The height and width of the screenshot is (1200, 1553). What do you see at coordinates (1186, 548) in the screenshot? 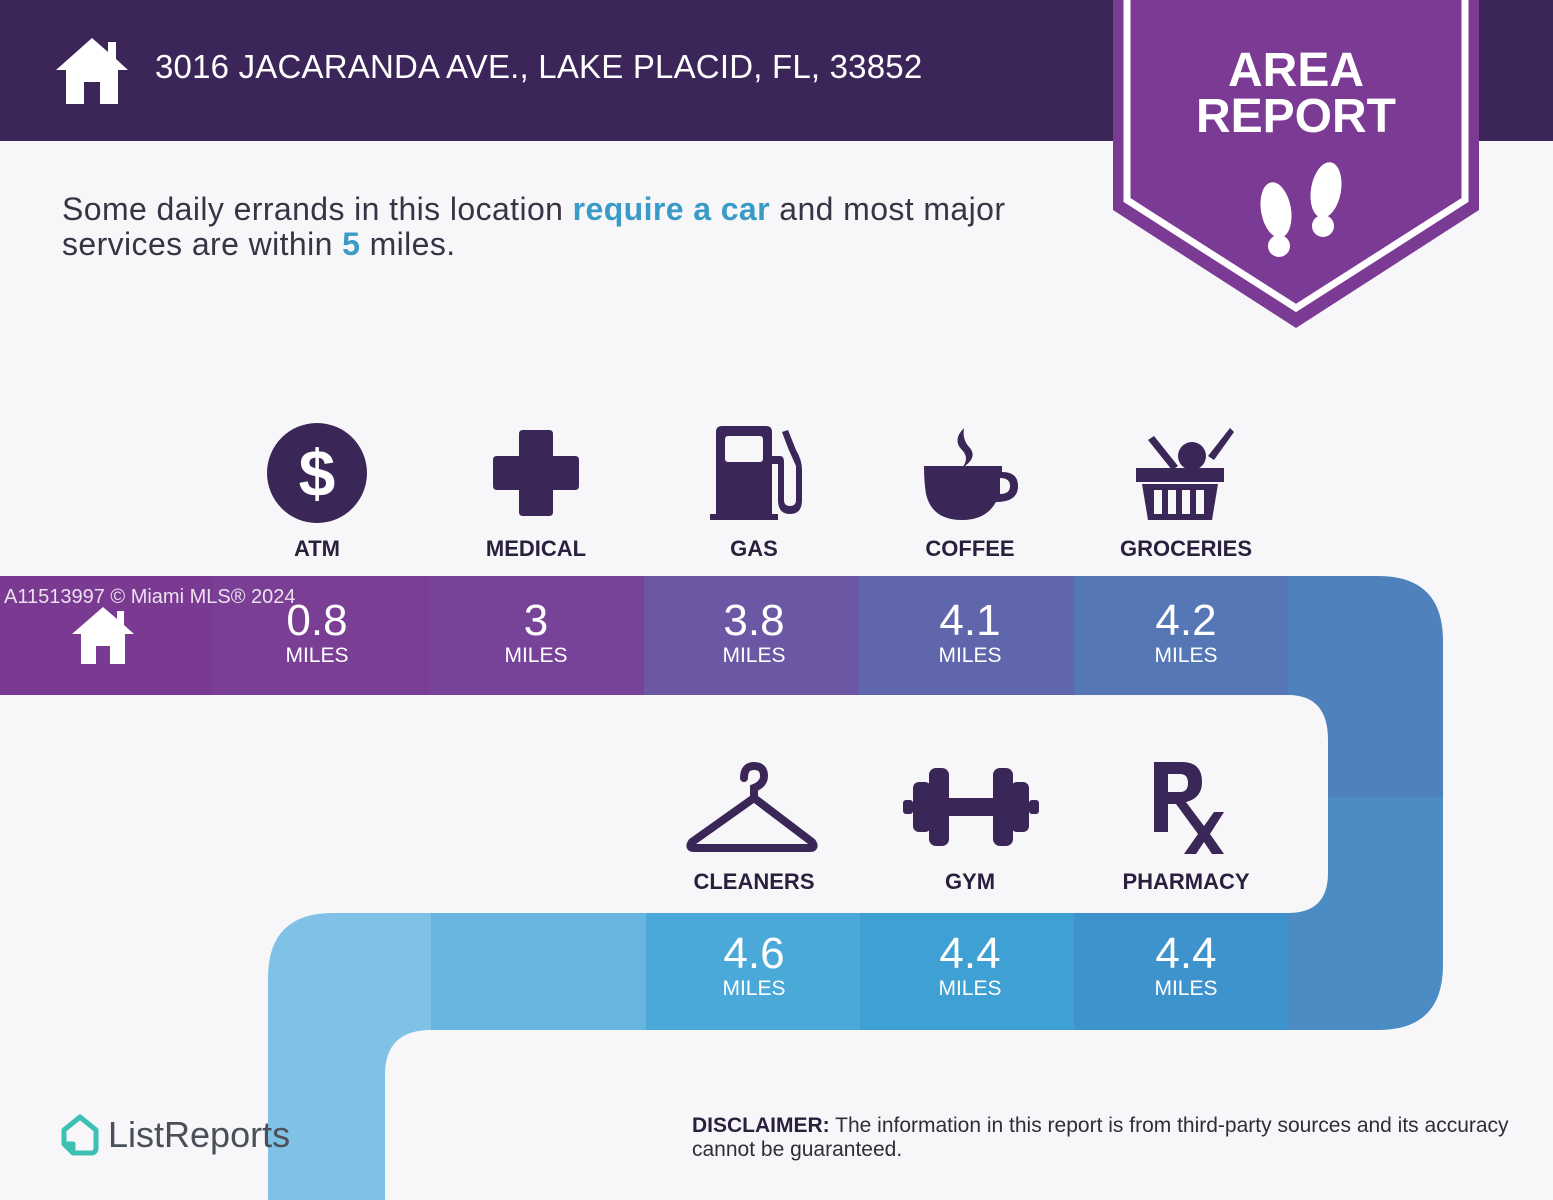
I see `label-groceries: GROCERIES` at bounding box center [1186, 548].